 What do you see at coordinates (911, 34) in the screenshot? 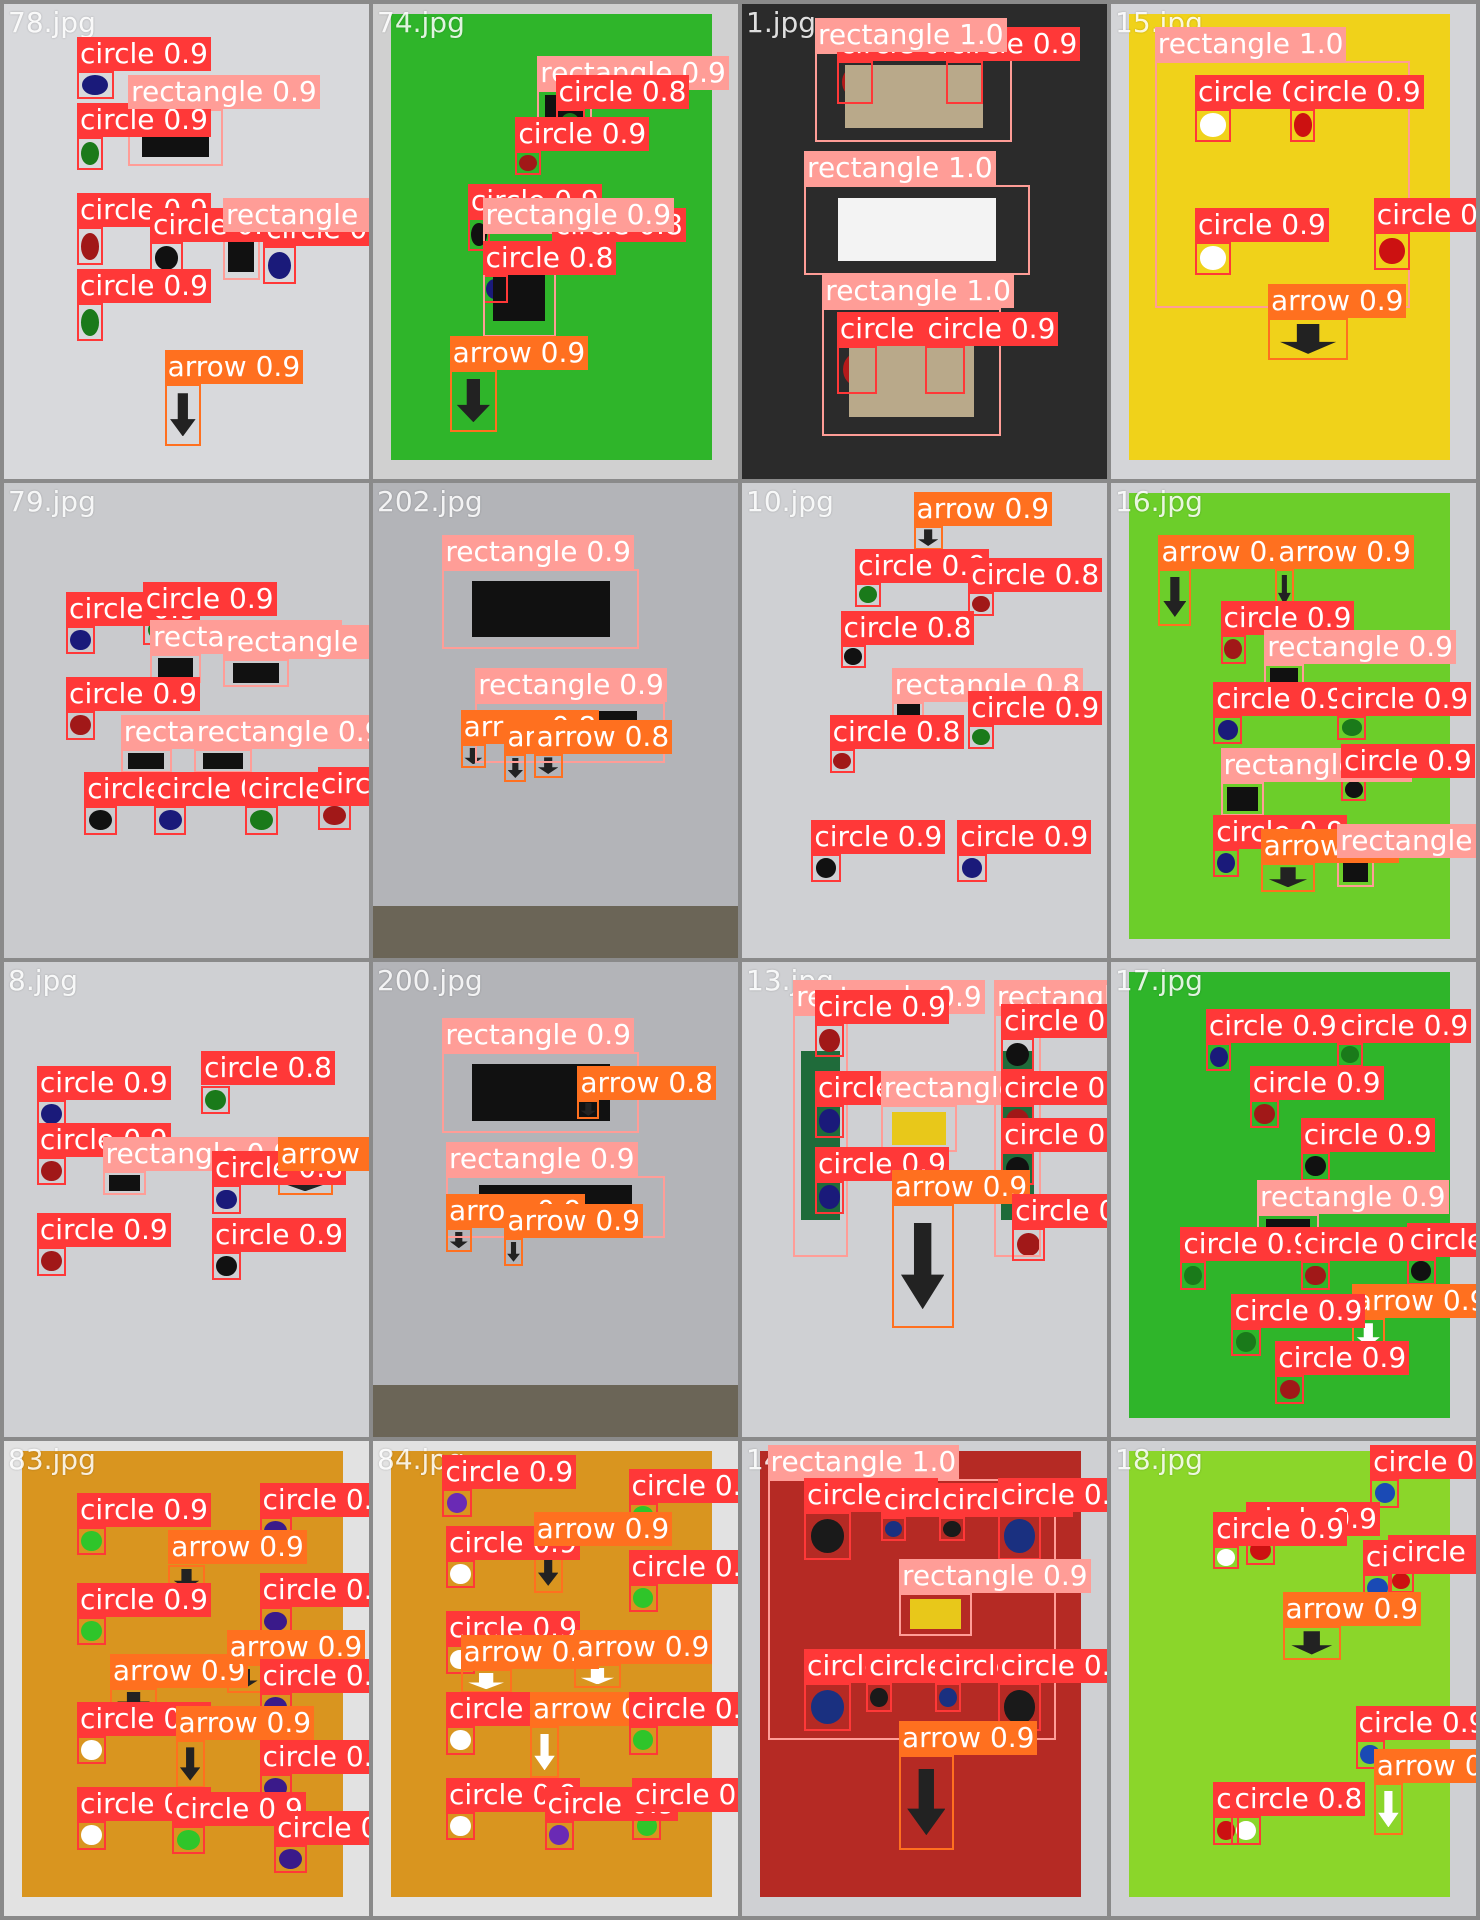
I see `rectangle-detection-label: rectangle 1.0` at bounding box center [911, 34].